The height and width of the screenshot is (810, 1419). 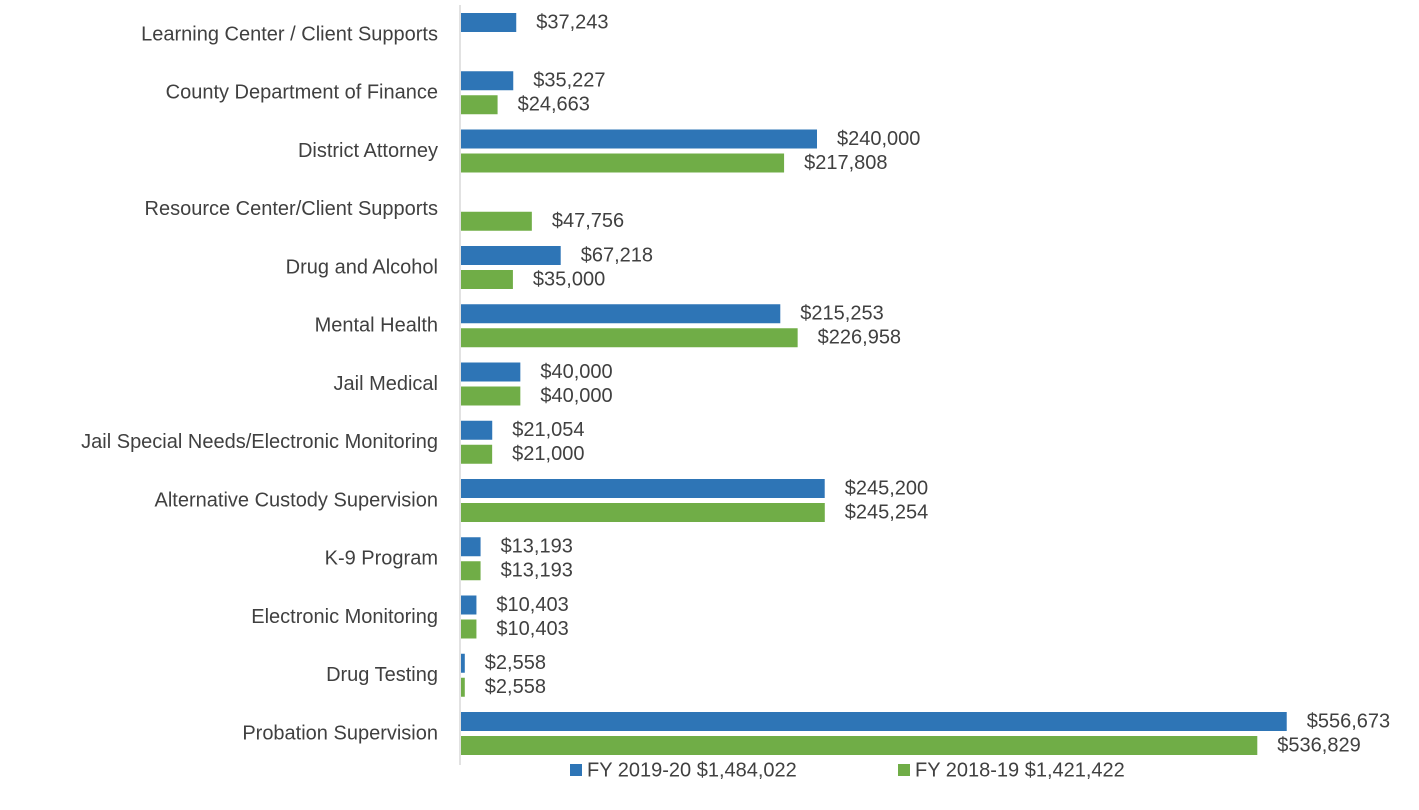 What do you see at coordinates (886, 512) in the screenshot?
I see `value-label: $245,254` at bounding box center [886, 512].